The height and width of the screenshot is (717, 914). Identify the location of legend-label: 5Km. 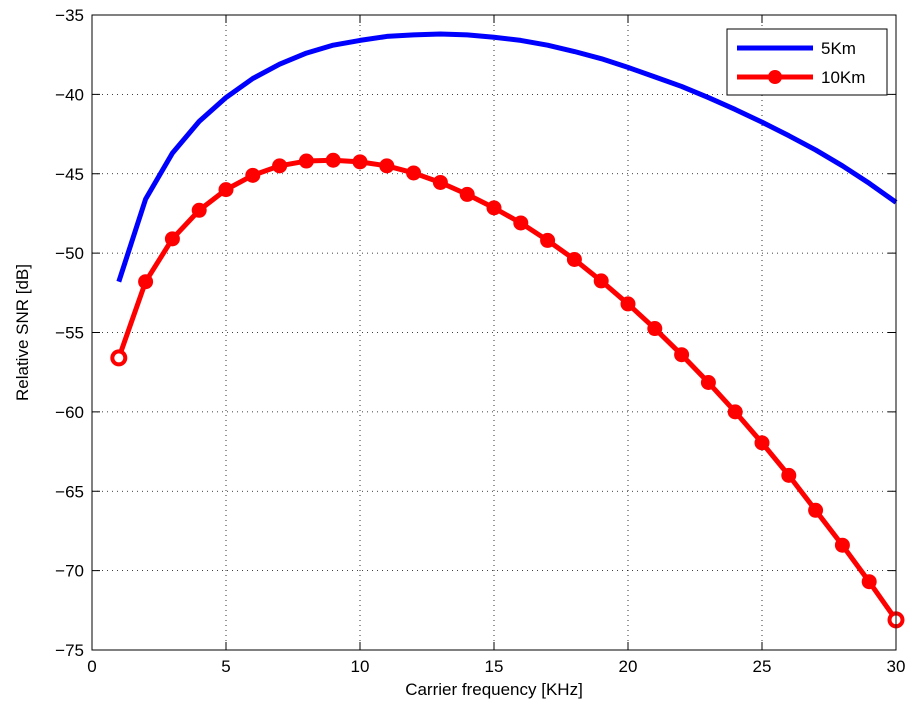
(838, 48).